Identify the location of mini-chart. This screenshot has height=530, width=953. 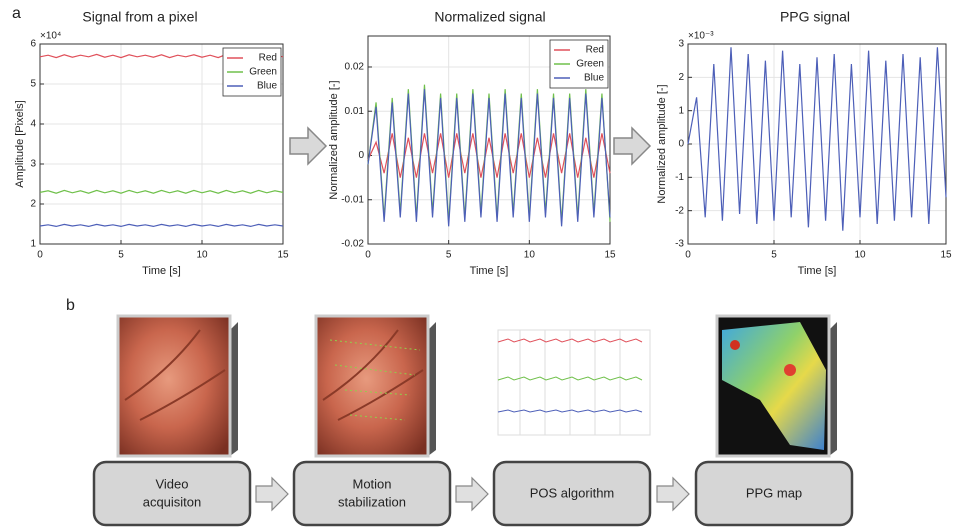
(574, 382).